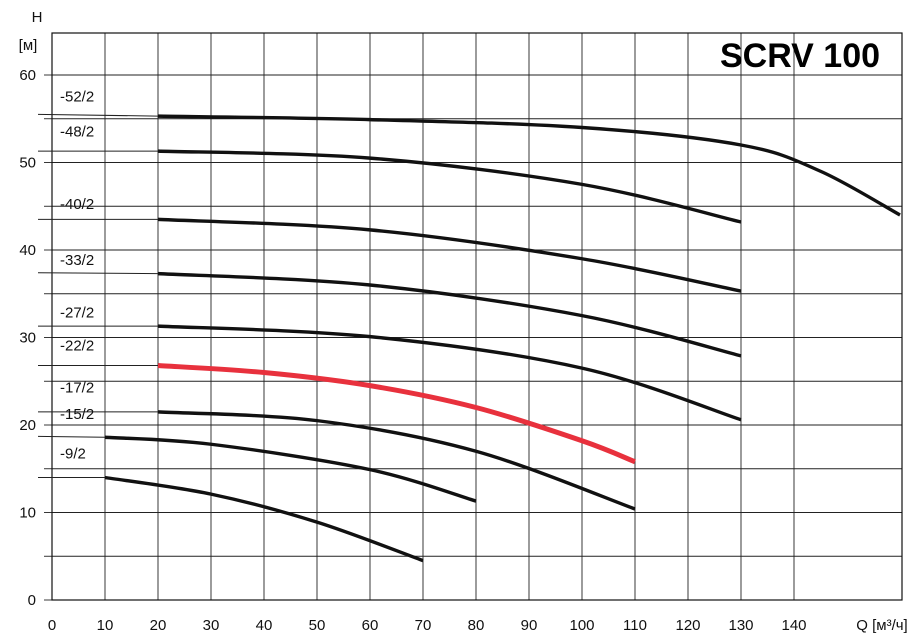 The height and width of the screenshot is (638, 920). Describe the element at coordinates (105, 625) in the screenshot. I see `x-tick-label: 10` at that location.